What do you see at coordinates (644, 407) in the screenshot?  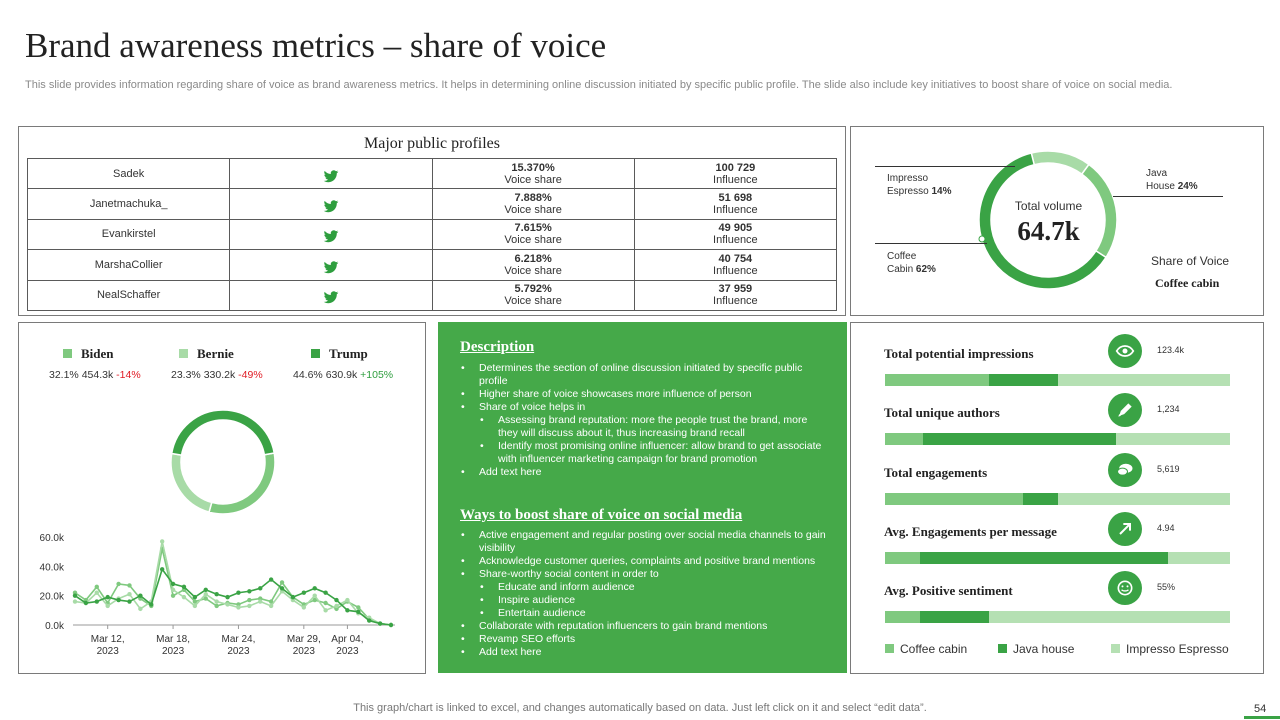 I see `bullet-item: Share of voice helps in` at bounding box center [644, 407].